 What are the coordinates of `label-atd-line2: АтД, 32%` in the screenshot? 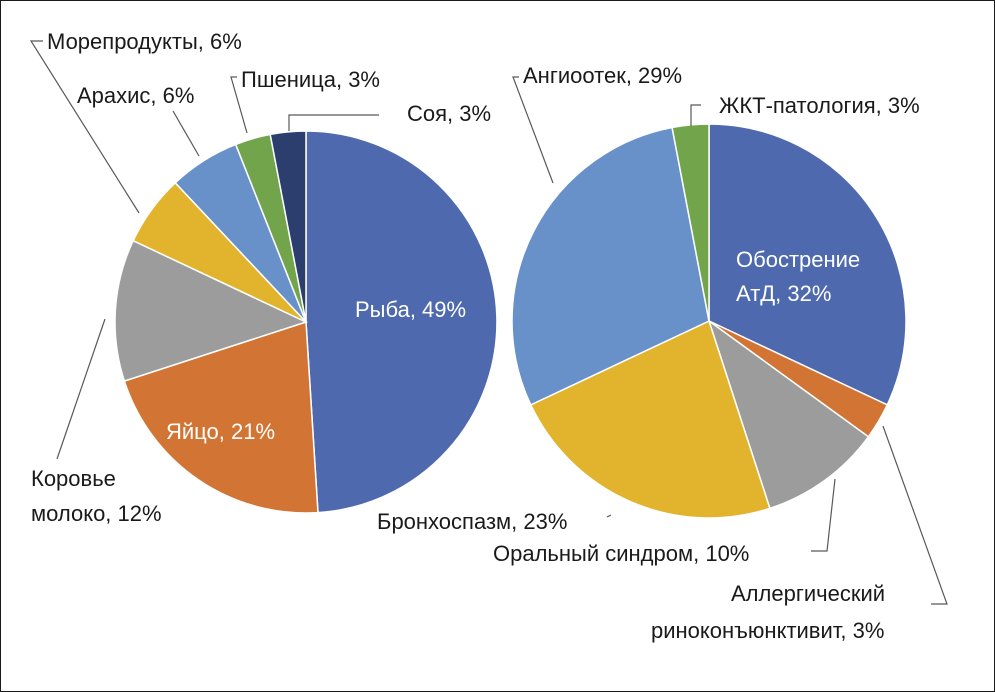 It's located at (783, 293).